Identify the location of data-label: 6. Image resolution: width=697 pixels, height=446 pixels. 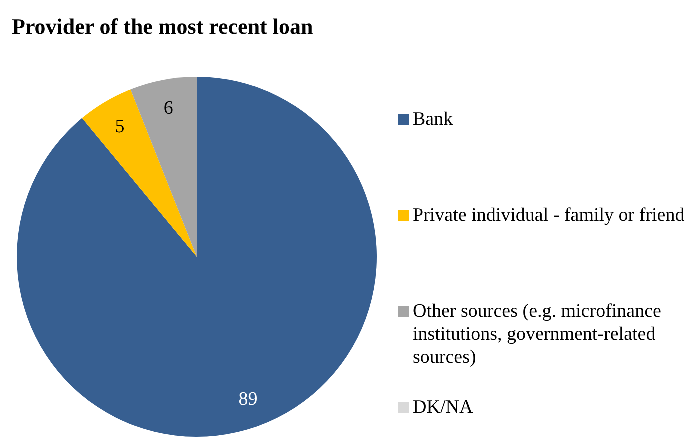
(169, 108).